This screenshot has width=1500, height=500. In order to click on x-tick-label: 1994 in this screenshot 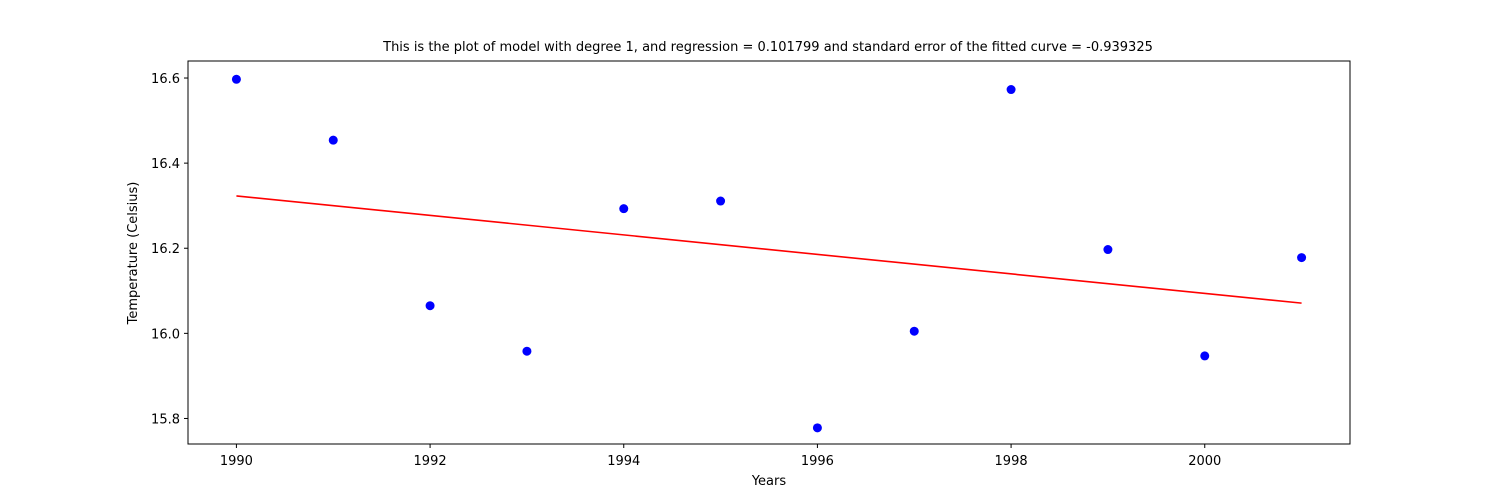, I will do `click(623, 461)`.